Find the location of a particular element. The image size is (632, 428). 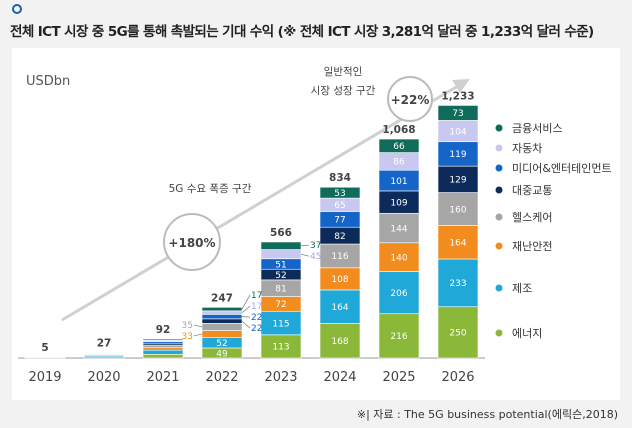

data-label: 86 is located at coordinates (399, 163).